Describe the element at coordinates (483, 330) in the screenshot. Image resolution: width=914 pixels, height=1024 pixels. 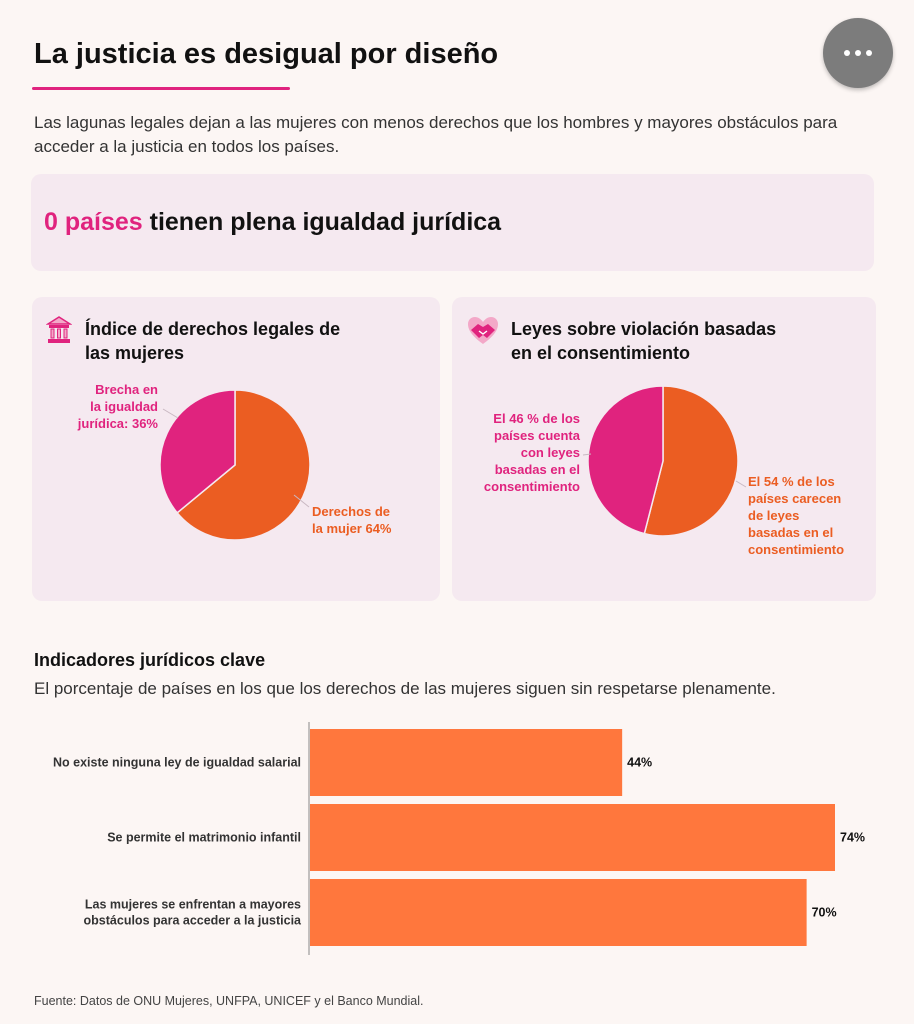
I see `handshake-heart-icon` at that location.